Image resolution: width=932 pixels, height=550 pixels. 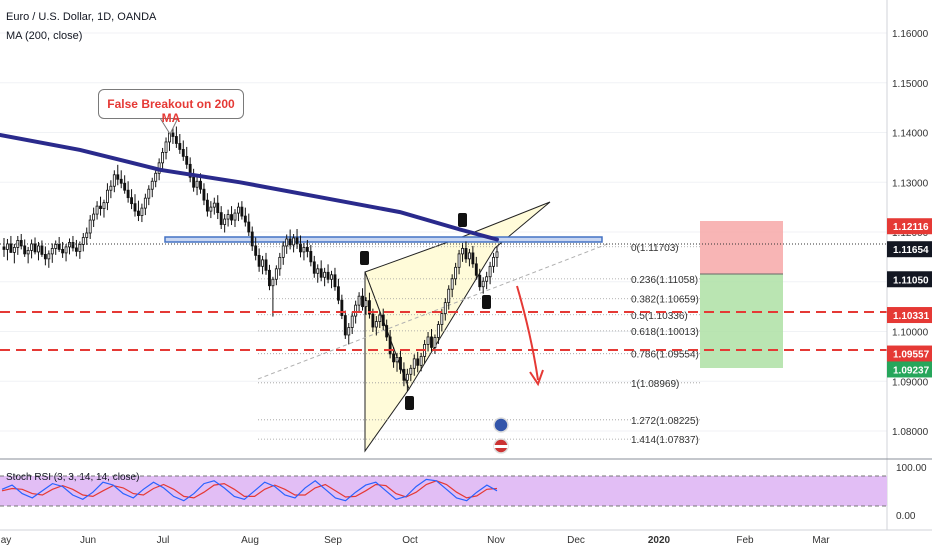 What do you see at coordinates (655, 248) in the screenshot?
I see `fib-label: 0(1.11703)` at bounding box center [655, 248].